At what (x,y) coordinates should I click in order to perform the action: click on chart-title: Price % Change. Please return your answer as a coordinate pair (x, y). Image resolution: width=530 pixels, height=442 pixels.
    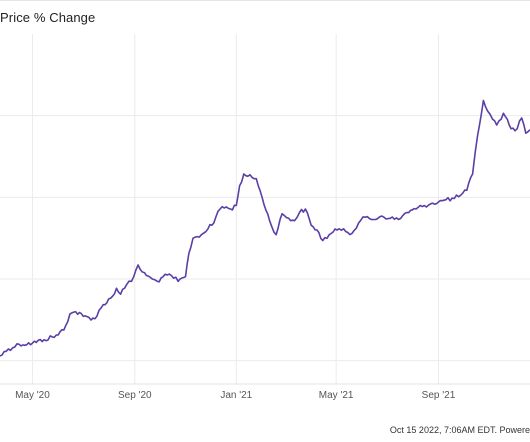
    Looking at the image, I should click on (48, 17).